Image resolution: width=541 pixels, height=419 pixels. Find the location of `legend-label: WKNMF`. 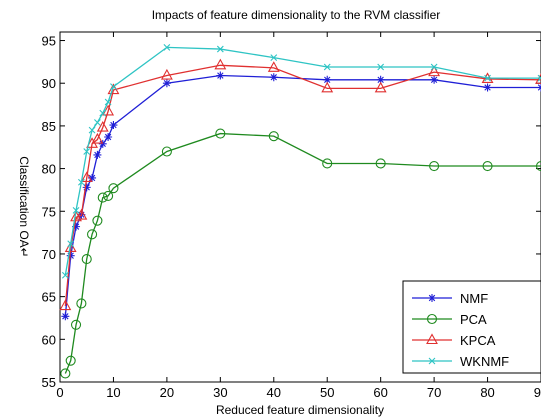

legend-label: WKNMF is located at coordinates (484, 361).